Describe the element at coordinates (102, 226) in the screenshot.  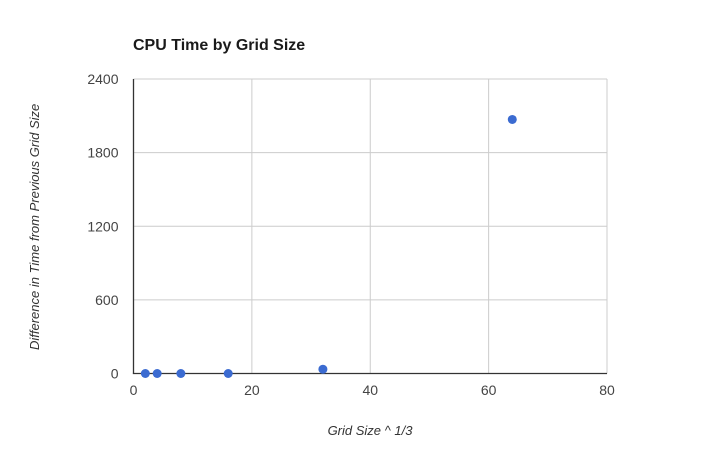
I see `y-tick-label: 1200` at that location.